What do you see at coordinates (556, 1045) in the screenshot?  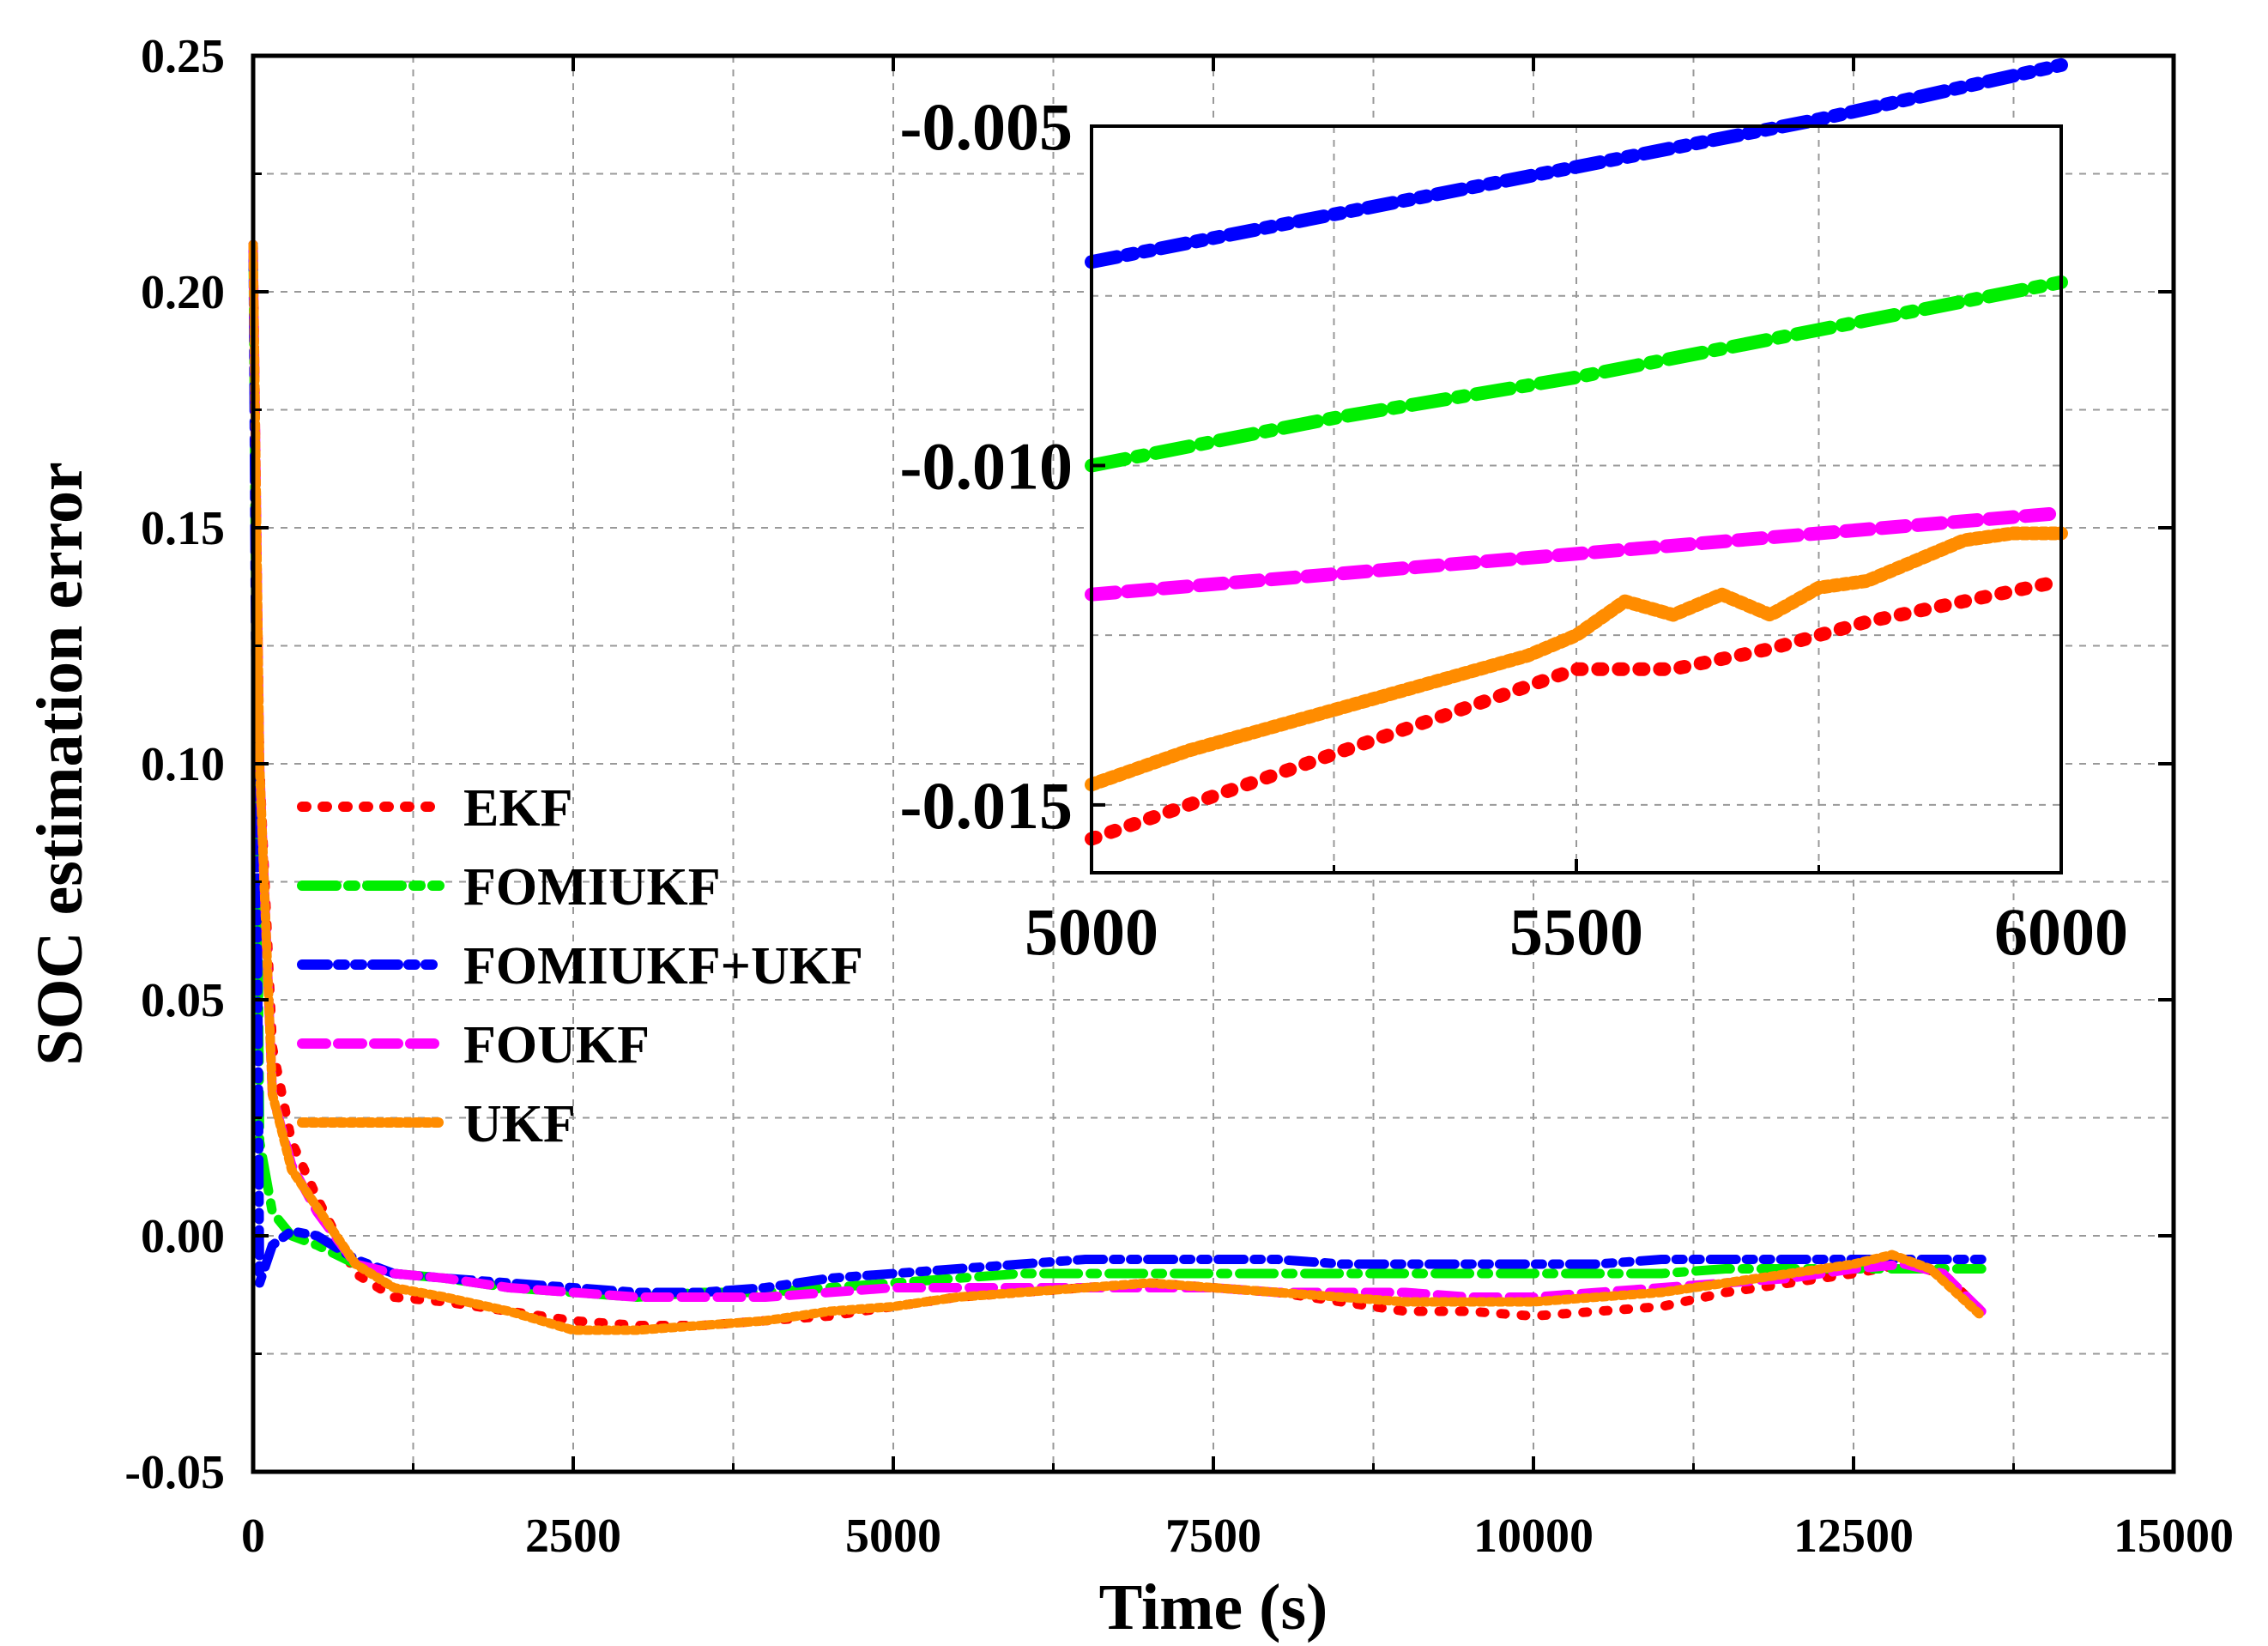 I see `legend-label-foukf: FOUKF` at bounding box center [556, 1045].